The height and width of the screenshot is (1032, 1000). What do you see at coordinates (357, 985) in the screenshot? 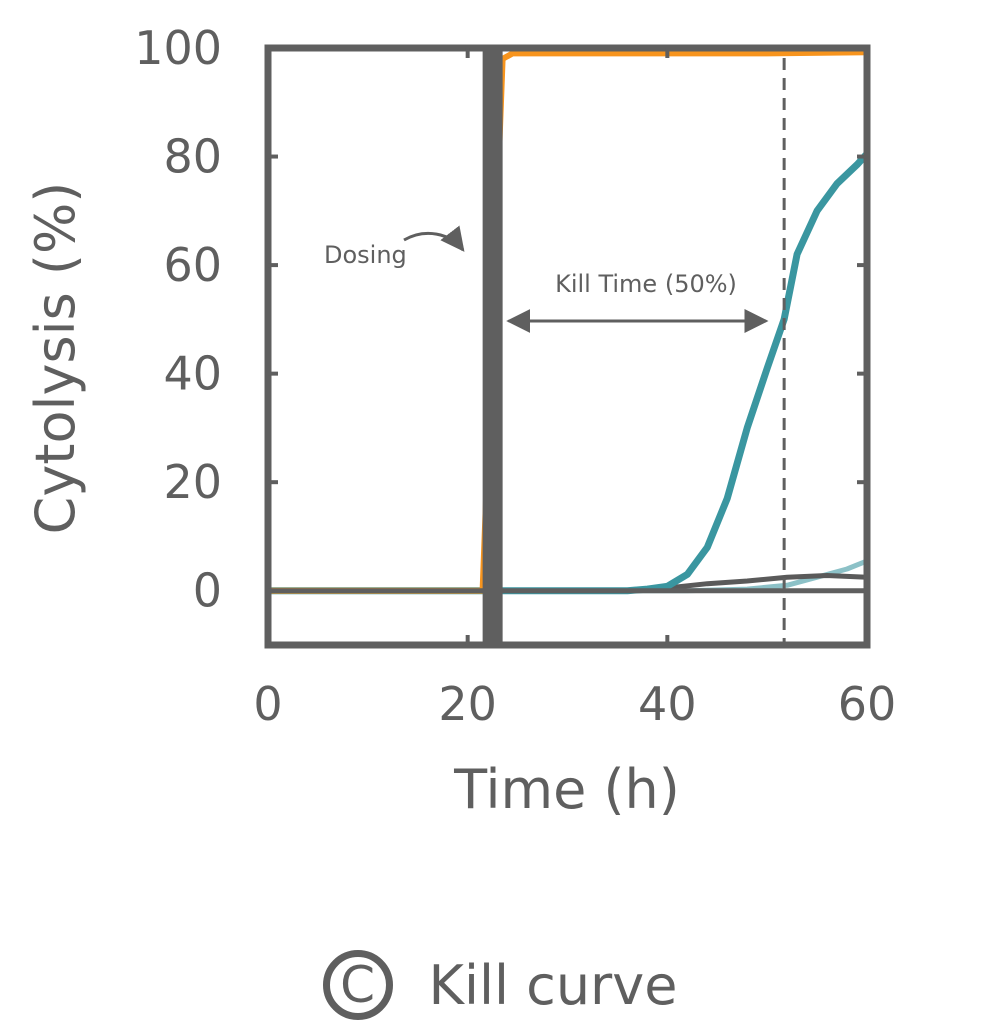
I see `panel-letter-badge: C` at bounding box center [357, 985].